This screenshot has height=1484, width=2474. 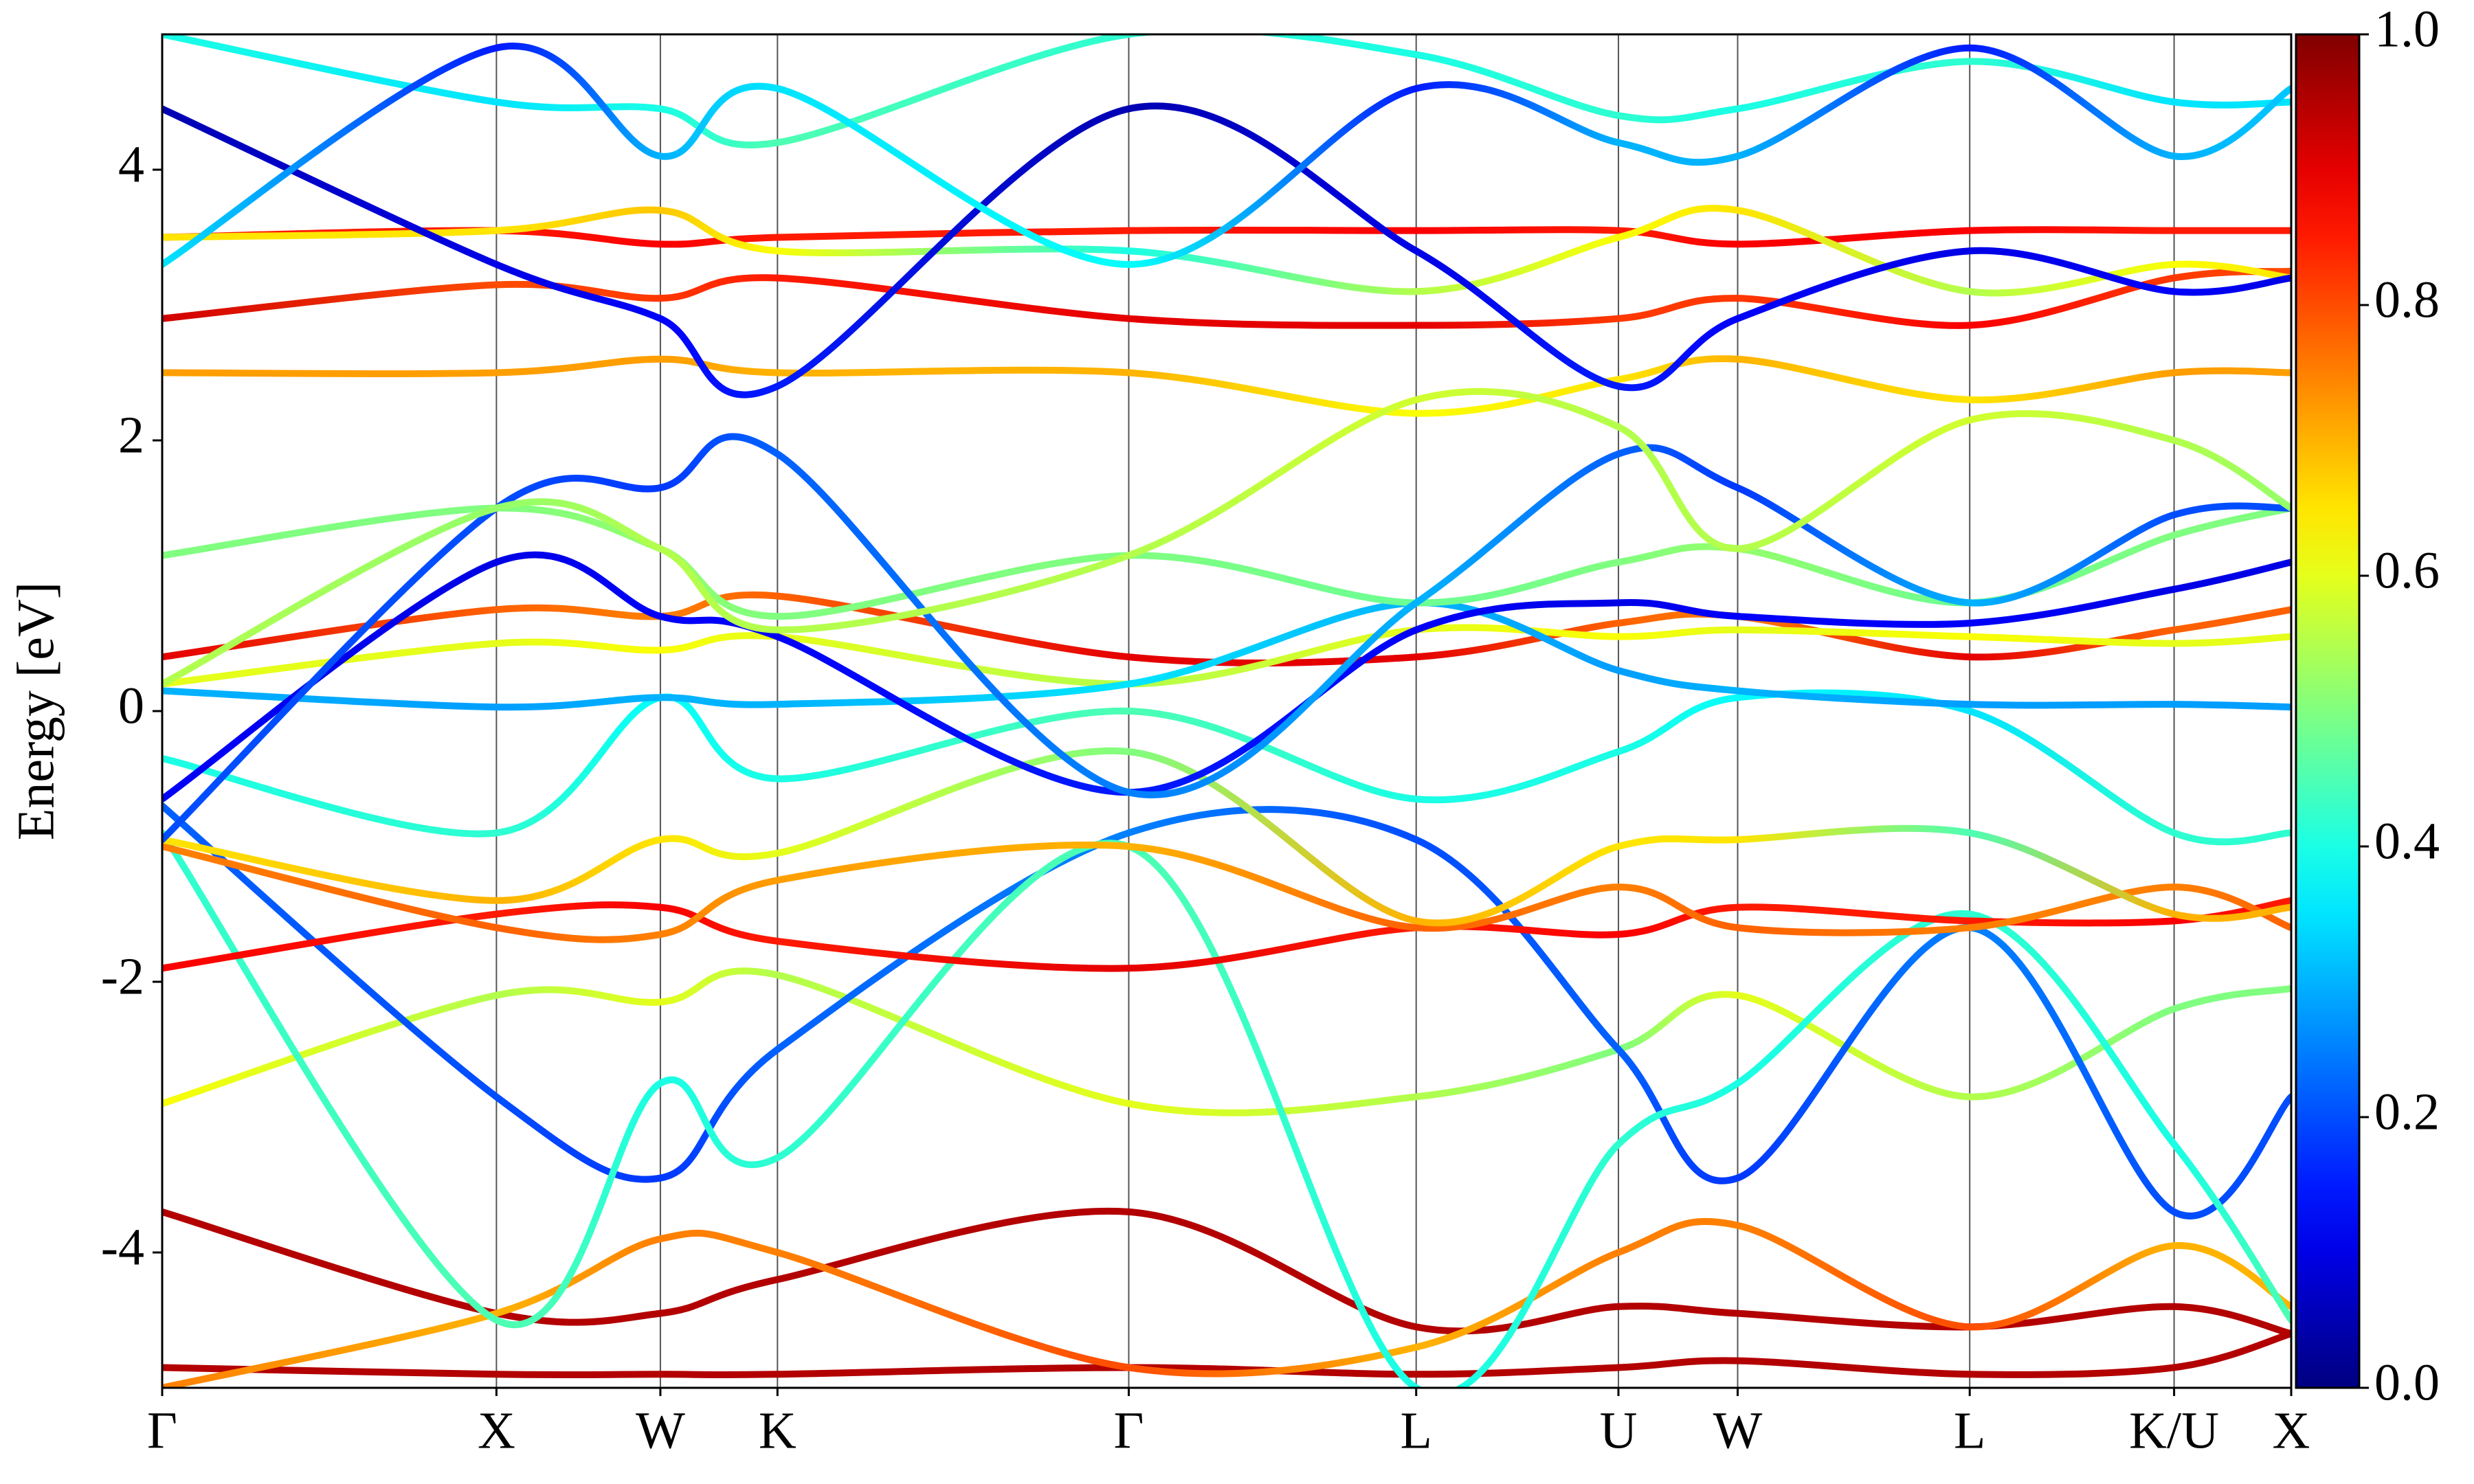 I want to click on x-tick-label: Γ, so click(x=1129, y=1430).